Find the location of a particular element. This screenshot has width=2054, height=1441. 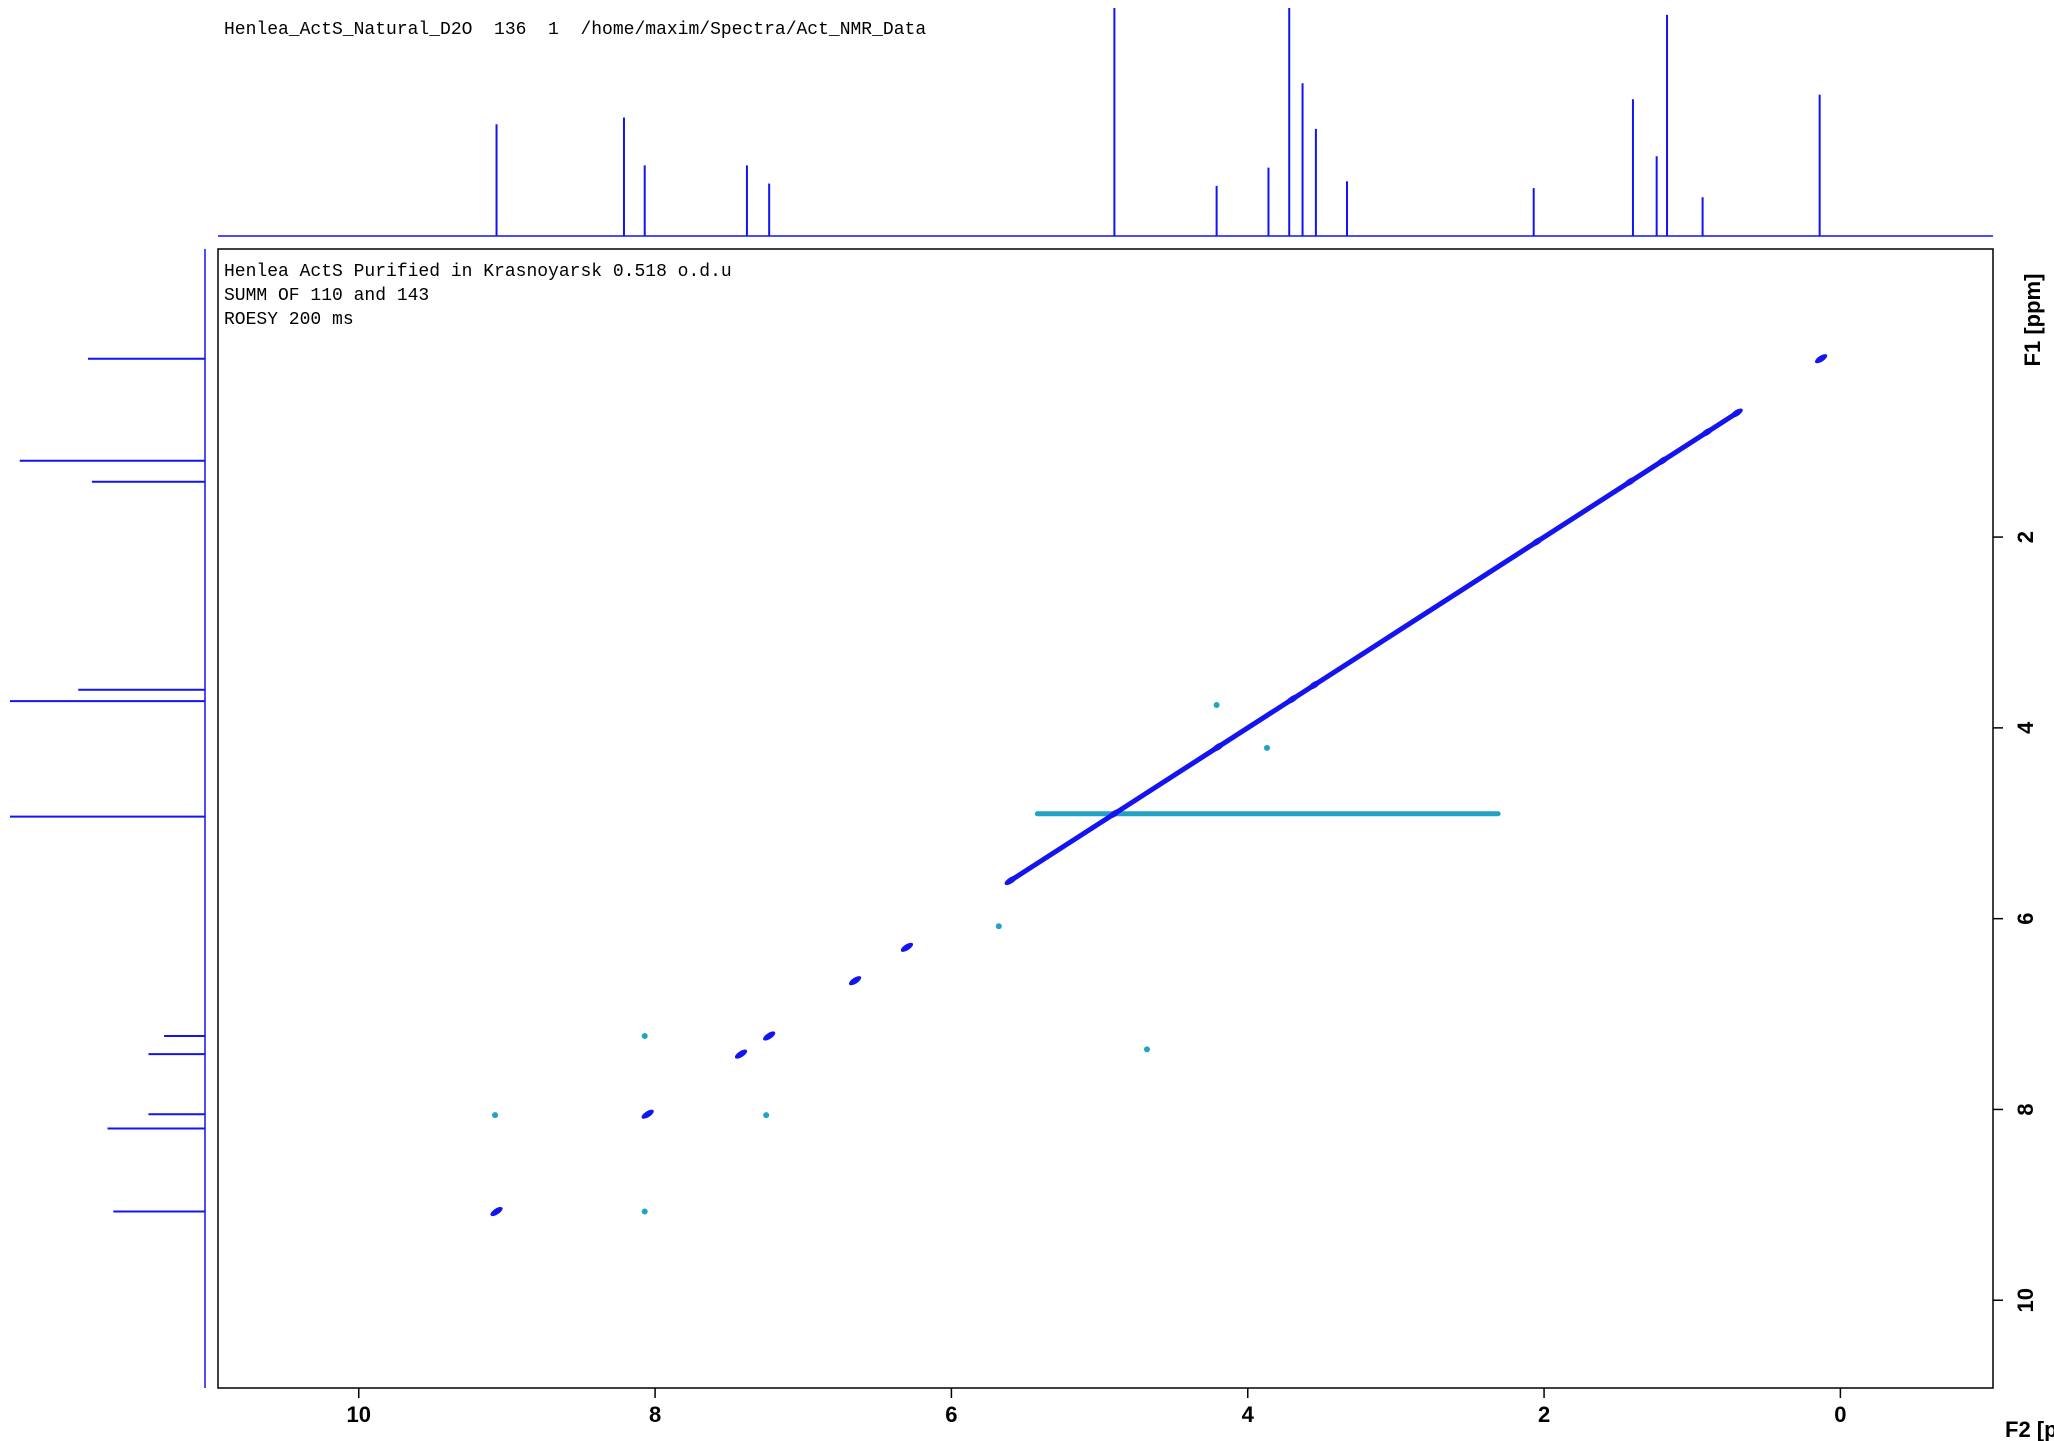

diagonal-ridge is located at coordinates (1374, 647).